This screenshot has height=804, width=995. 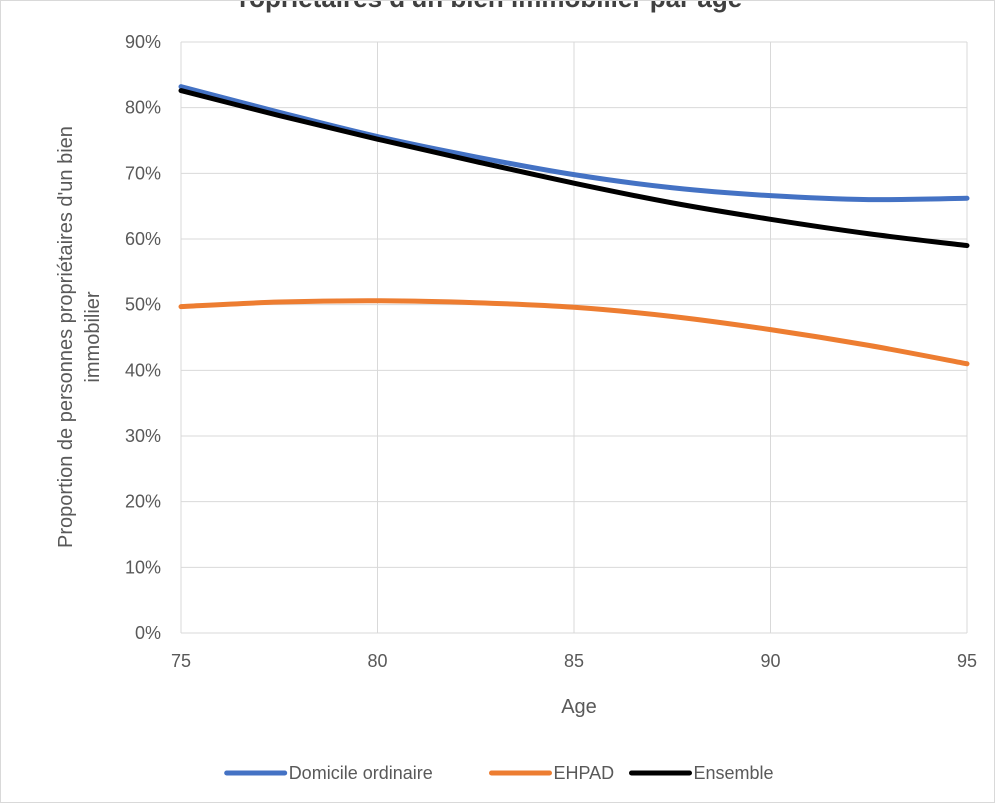 I want to click on y-tick-labels: 0% 10% 20% 30% 40% 50% 60% 70% 80% 90%, so click(x=143, y=337).